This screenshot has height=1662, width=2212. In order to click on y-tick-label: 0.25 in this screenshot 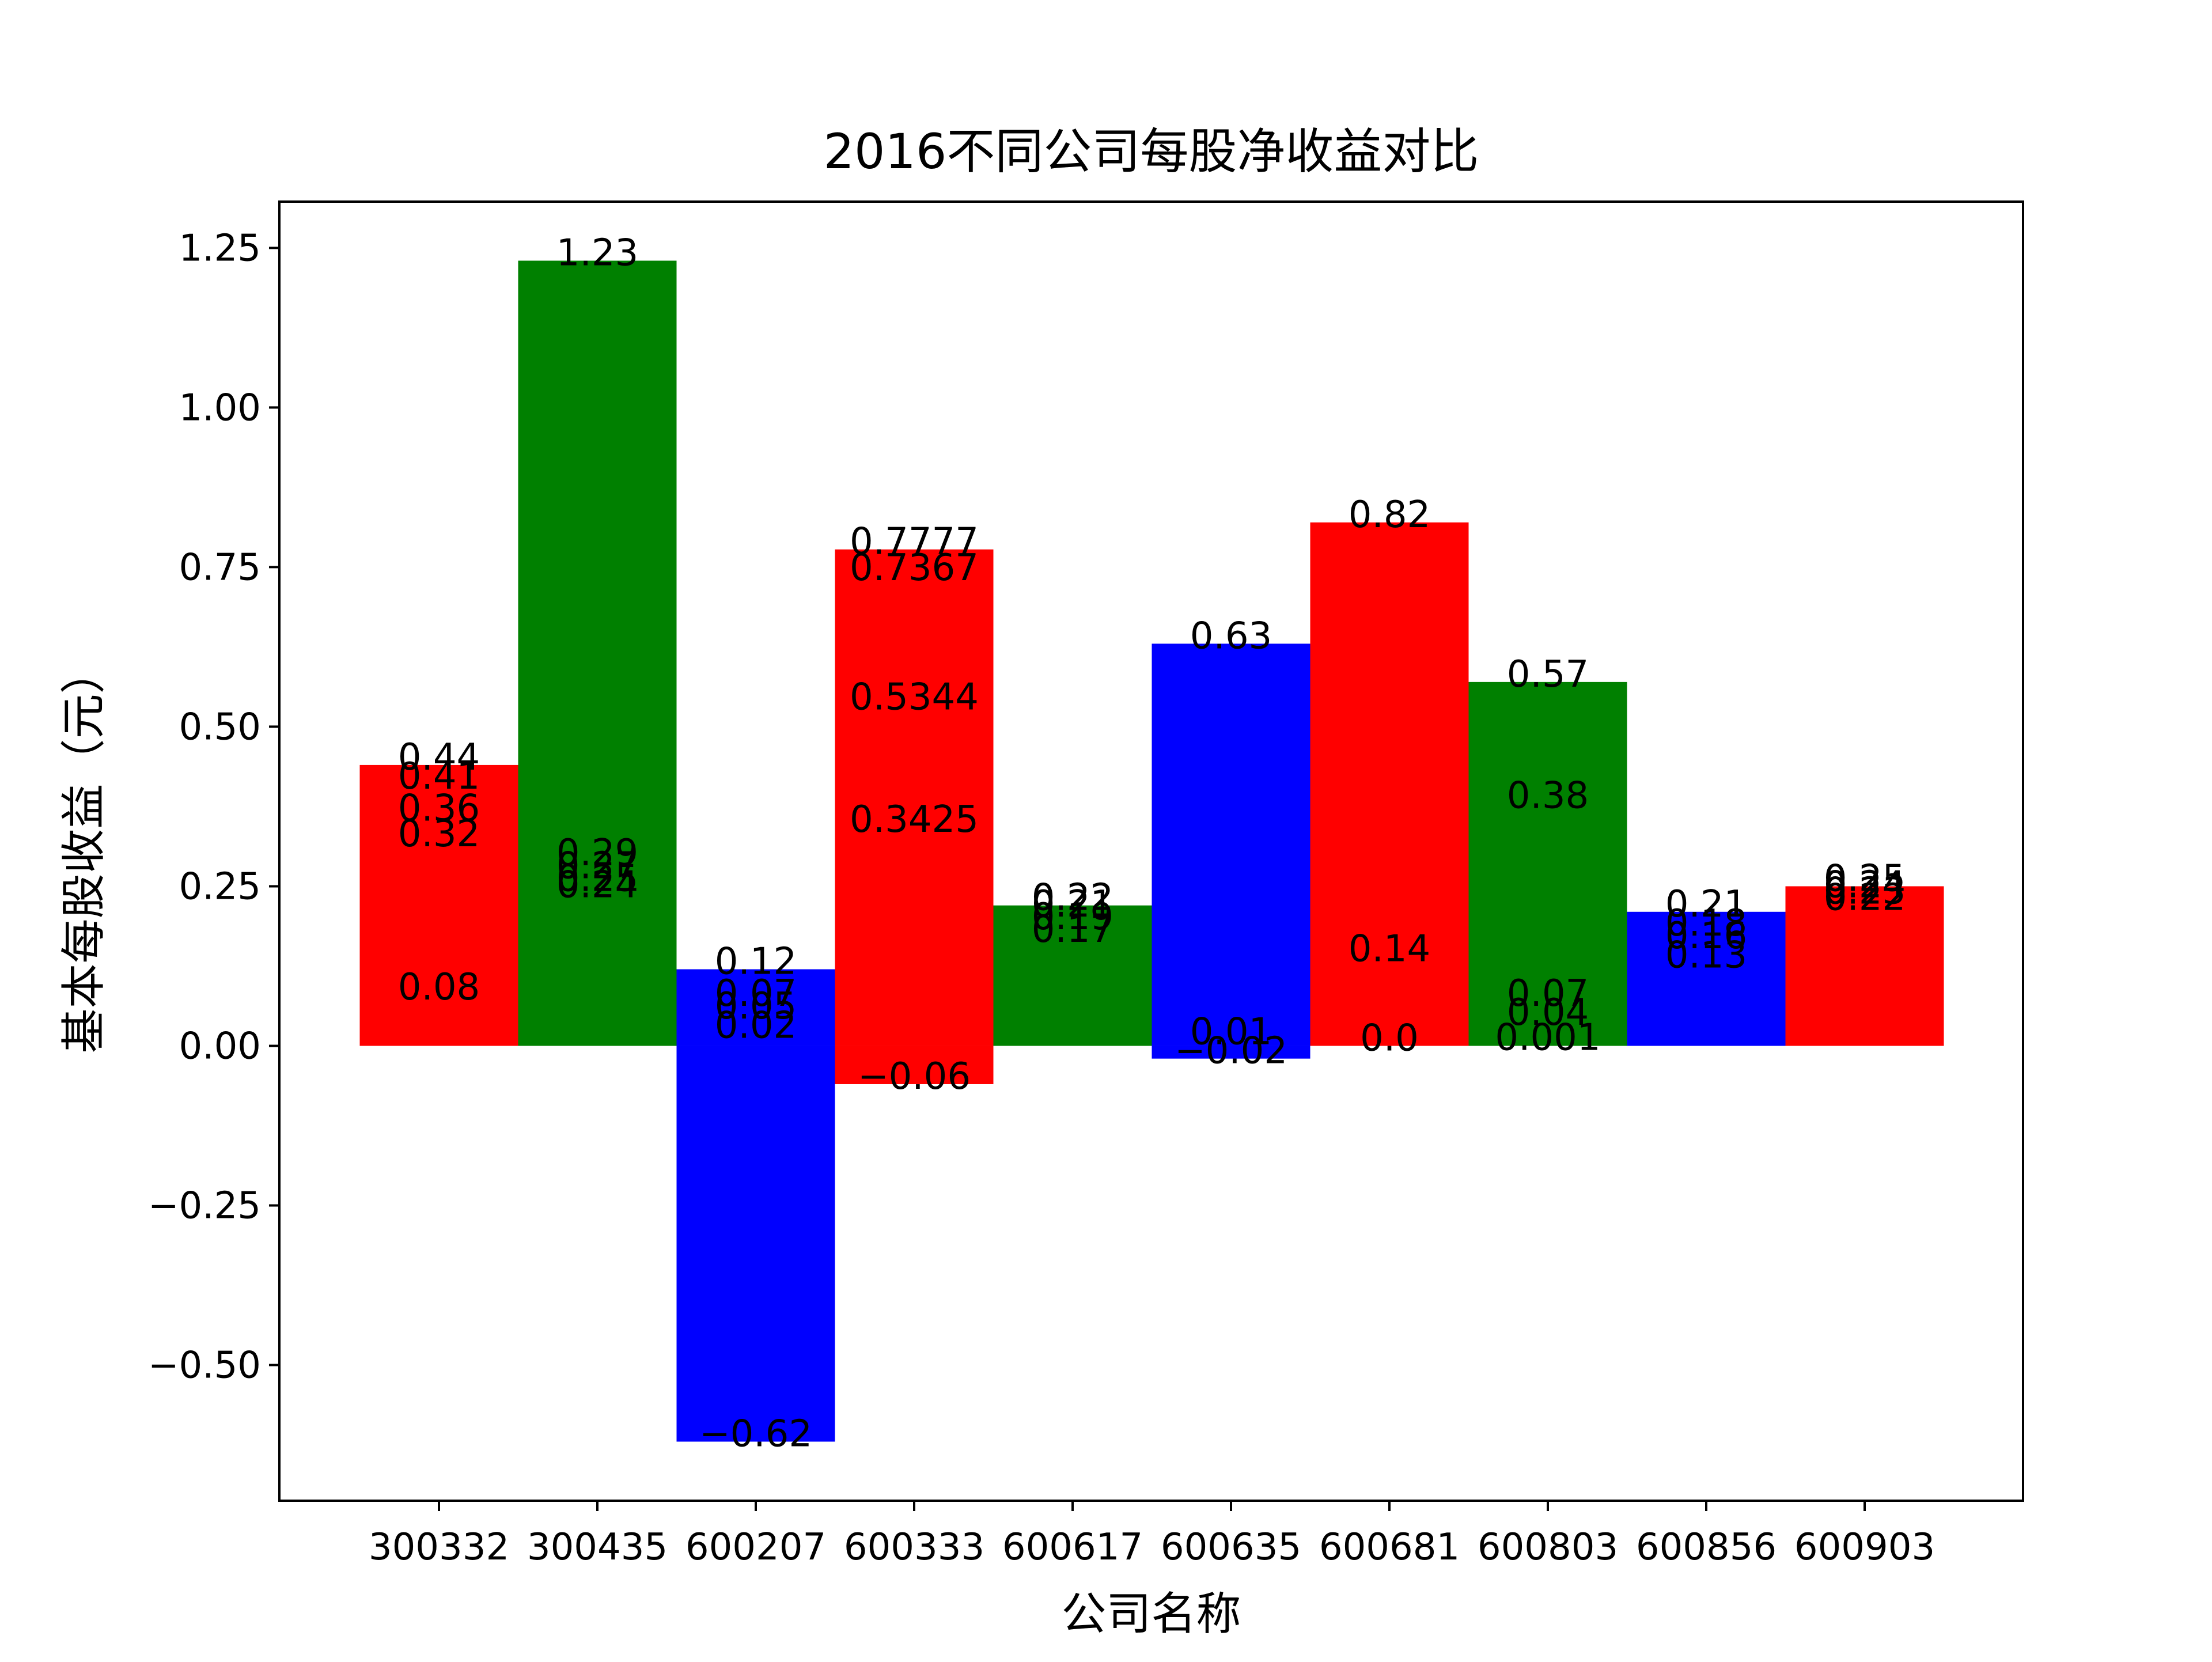, I will do `click(220, 887)`.